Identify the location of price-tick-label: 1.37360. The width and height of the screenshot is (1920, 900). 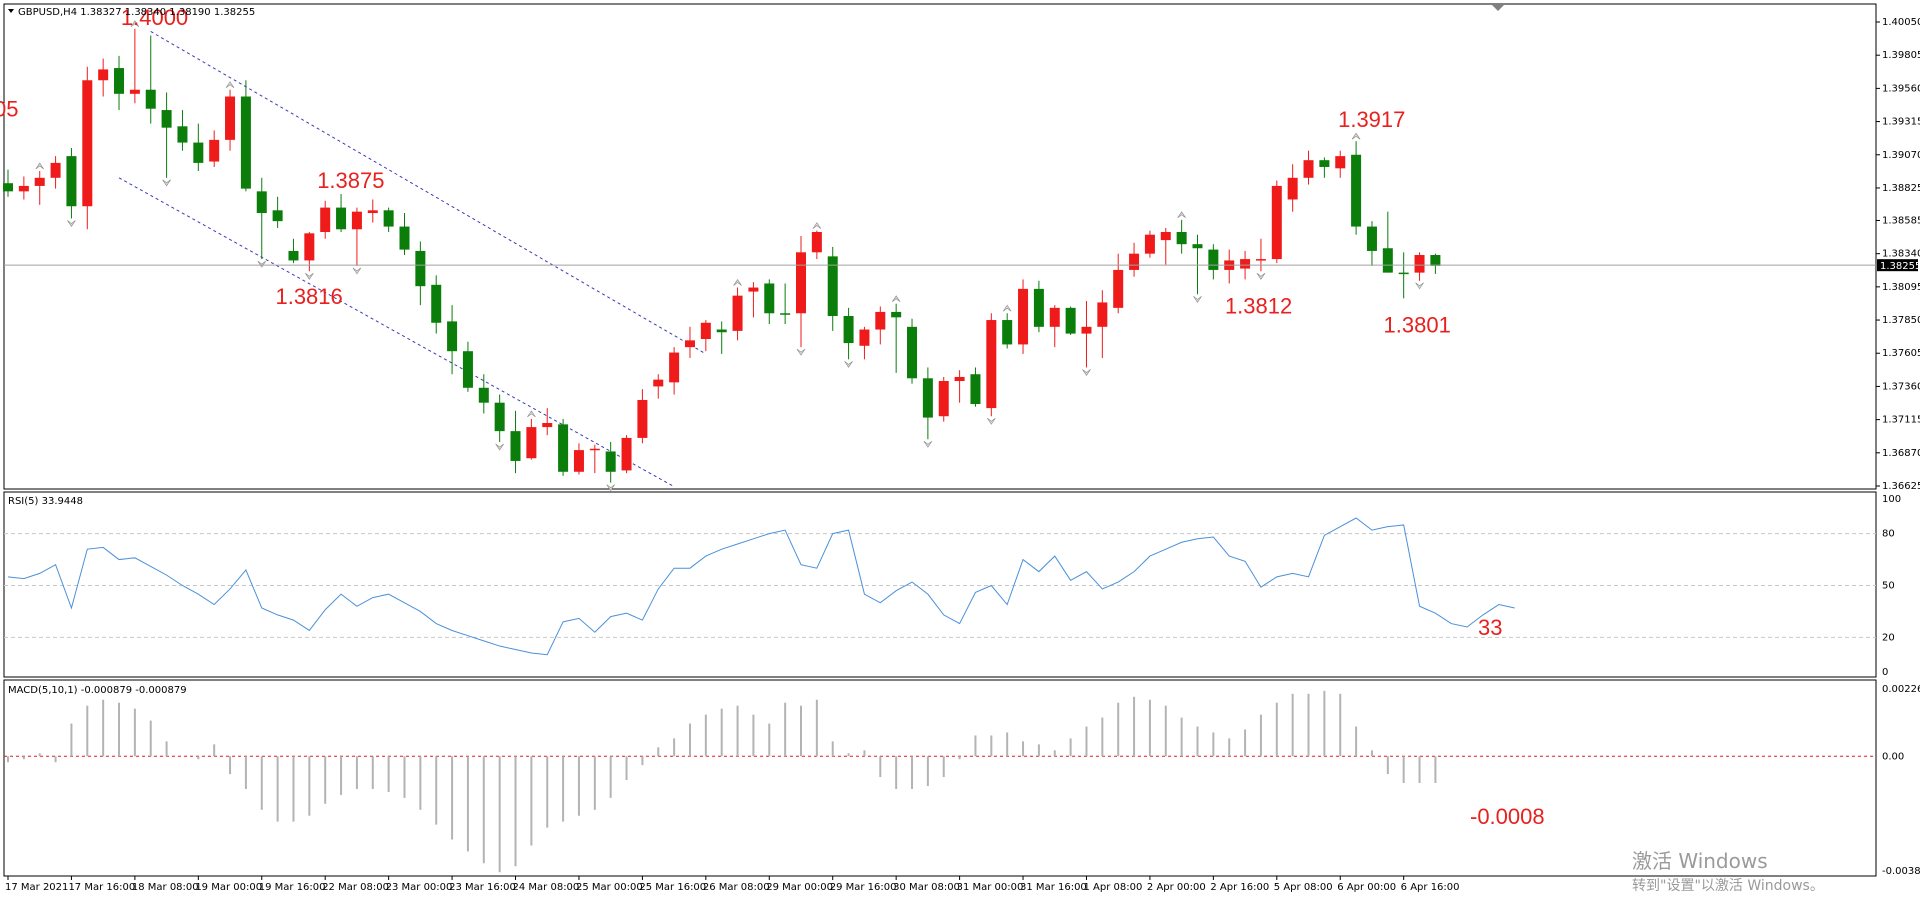
(1901, 386).